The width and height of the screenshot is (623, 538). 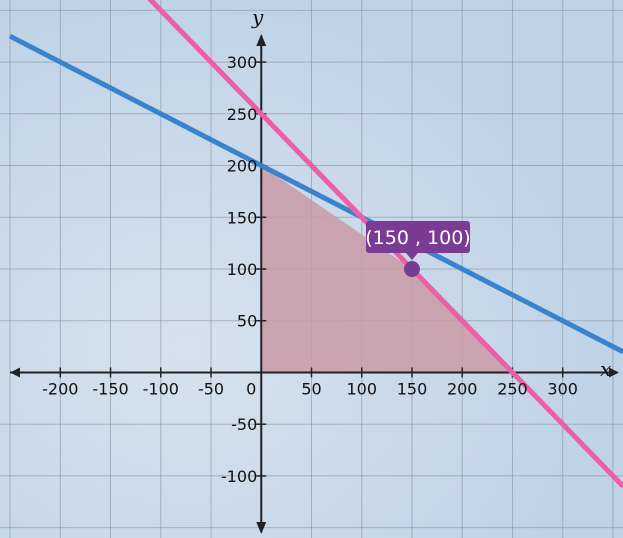 What do you see at coordinates (251, 388) in the screenshot?
I see `x-tick-label: 0` at bounding box center [251, 388].